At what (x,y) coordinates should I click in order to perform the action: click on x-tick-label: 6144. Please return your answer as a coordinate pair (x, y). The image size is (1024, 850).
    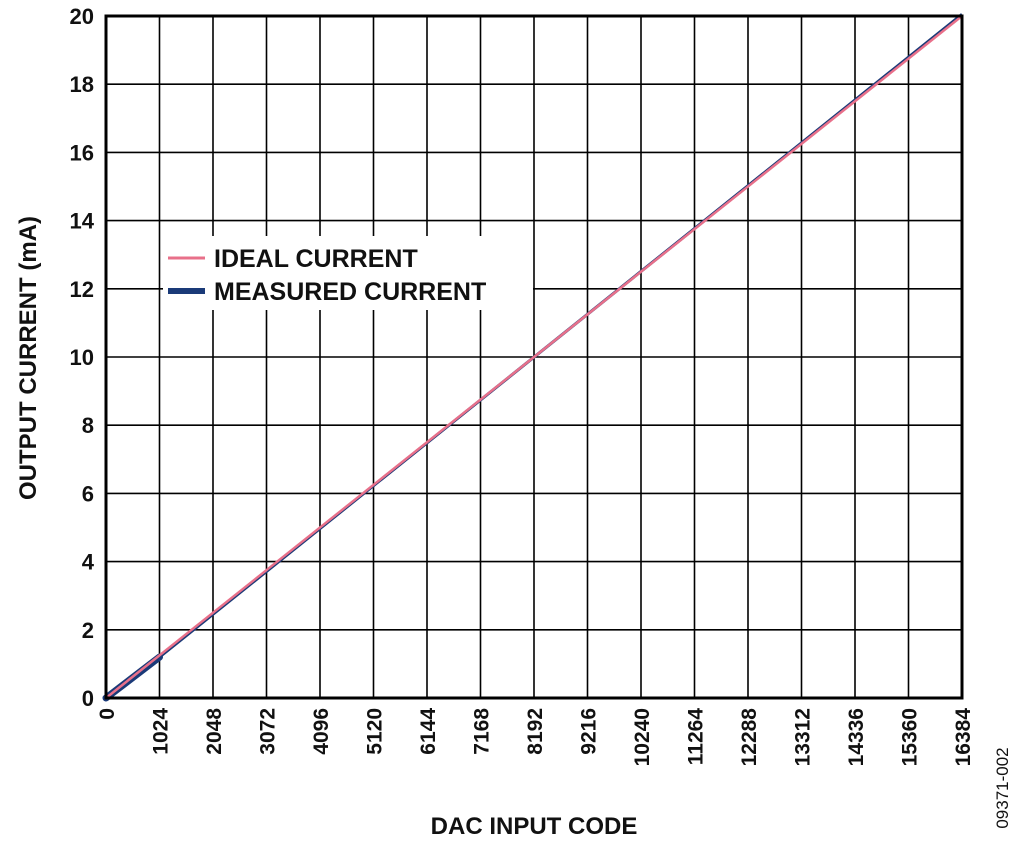
    Looking at the image, I should click on (428, 731).